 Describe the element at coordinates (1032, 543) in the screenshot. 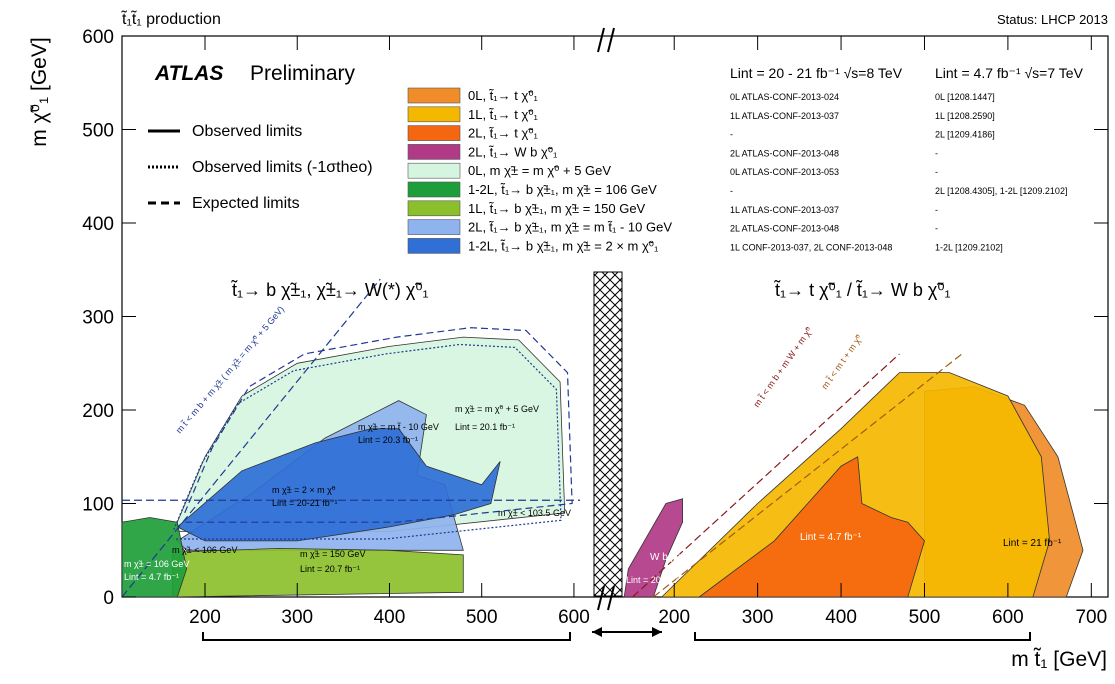

I see `anno-lumi21: Lint = 21 fb⁻¹` at that location.